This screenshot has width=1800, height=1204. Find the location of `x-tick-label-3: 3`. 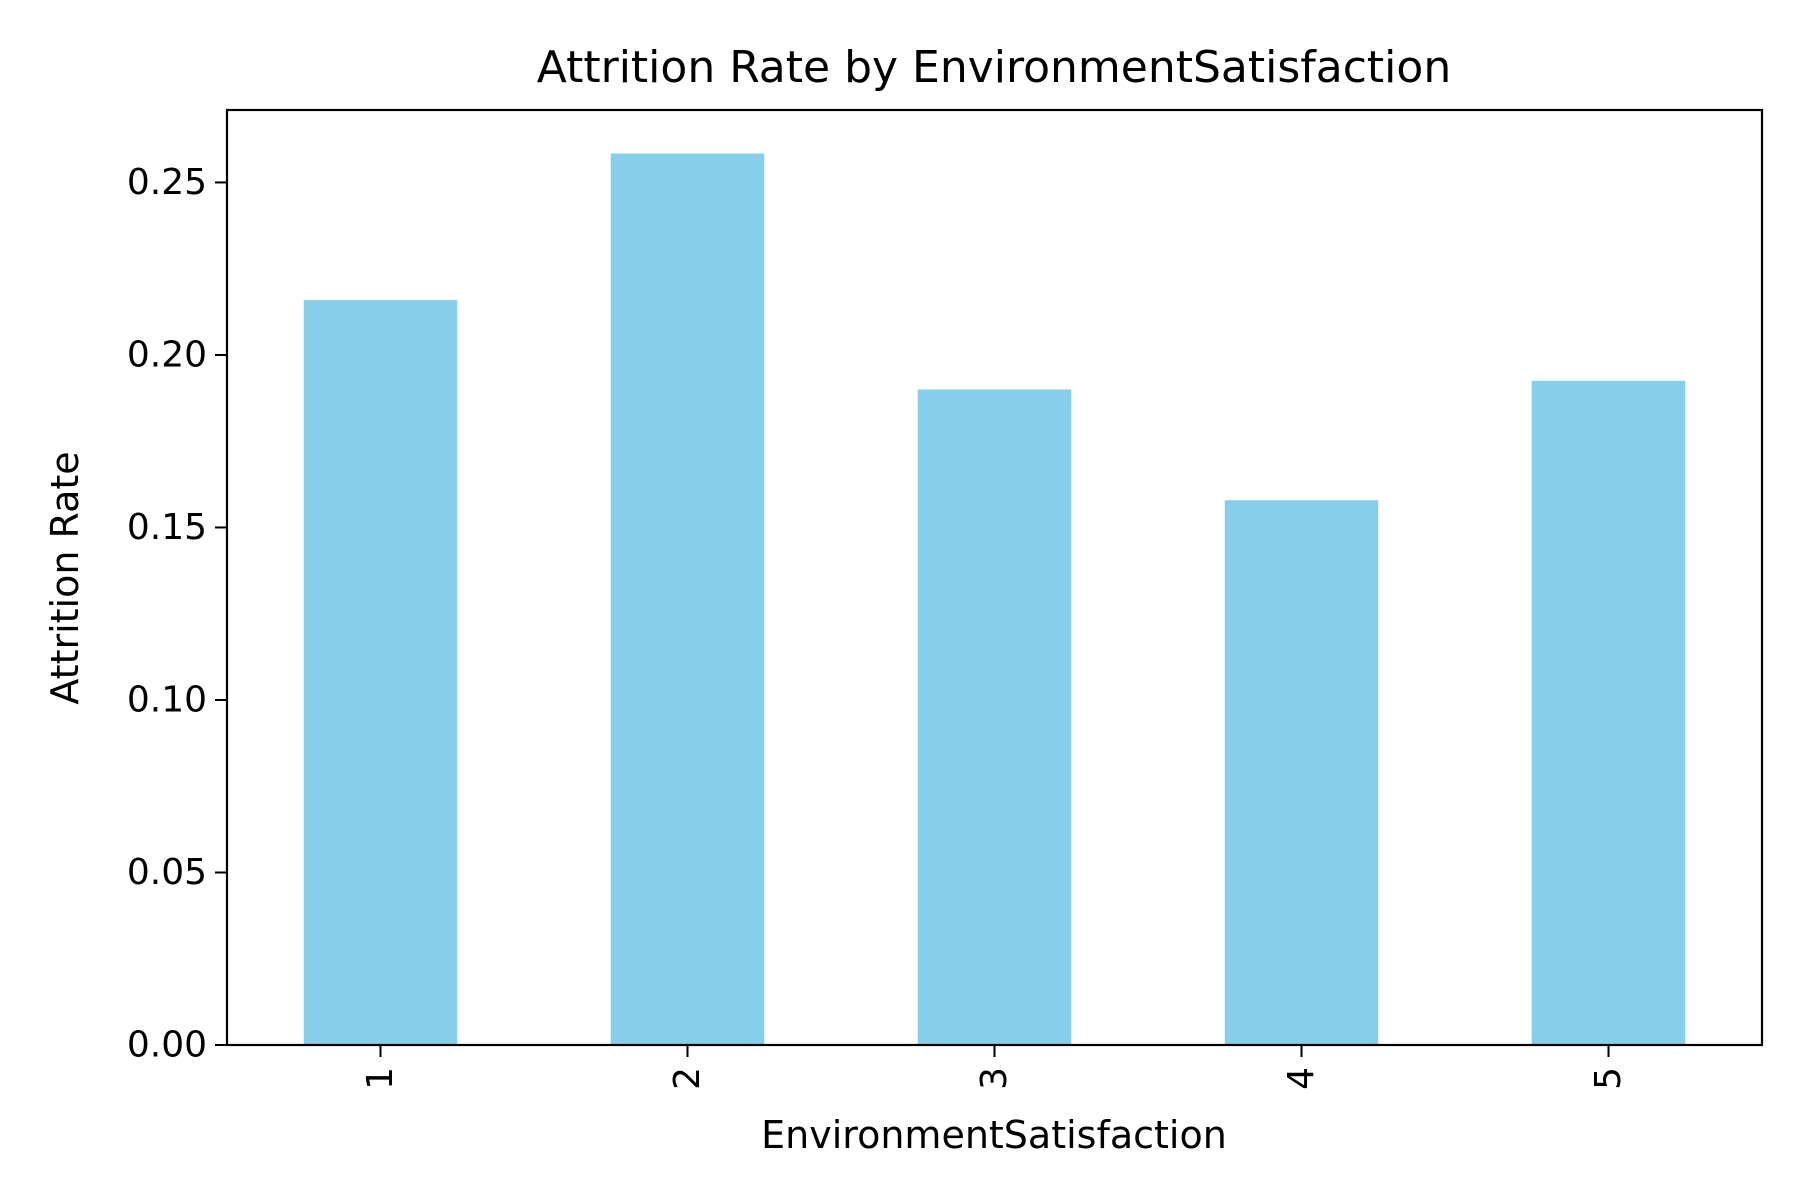

x-tick-label-3: 3 is located at coordinates (994, 1078).